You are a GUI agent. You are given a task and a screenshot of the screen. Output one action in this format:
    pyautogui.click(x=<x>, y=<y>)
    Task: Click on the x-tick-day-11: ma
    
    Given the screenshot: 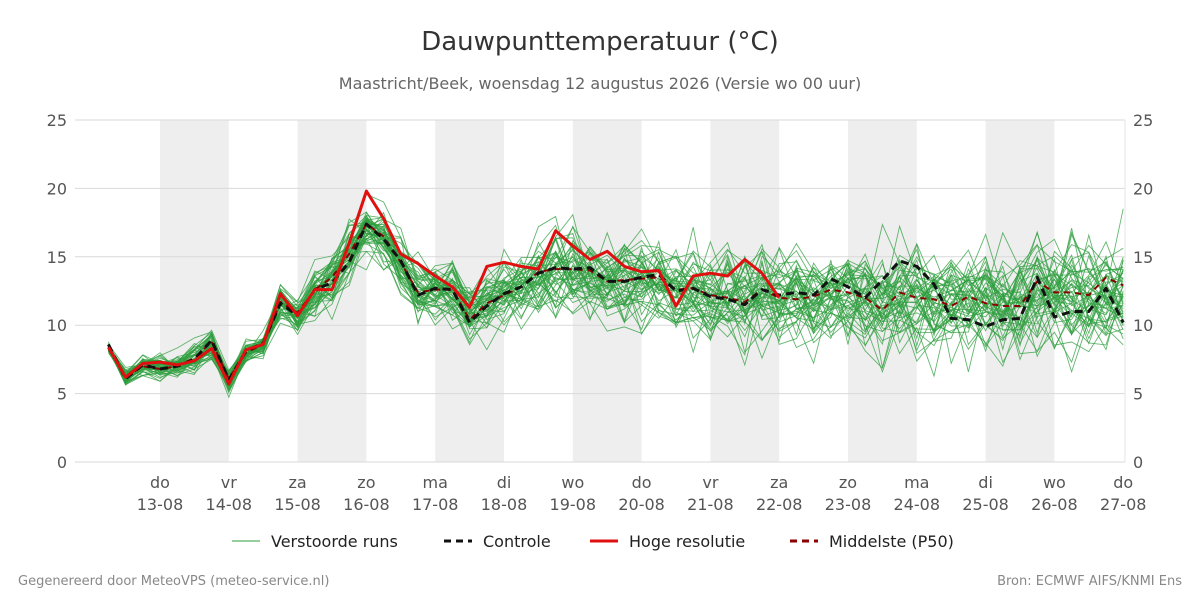 What is the action you would take?
    pyautogui.click(x=916, y=482)
    